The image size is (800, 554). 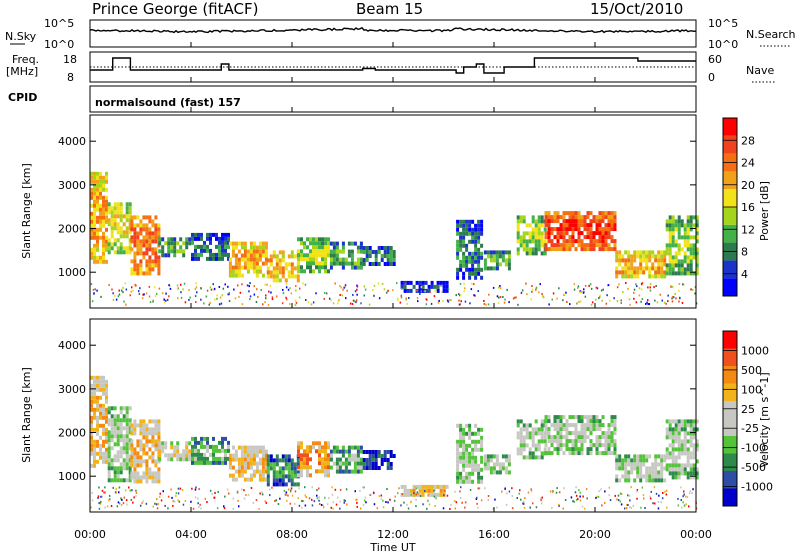 What do you see at coordinates (760, 70) in the screenshot?
I see `nave-label: Nave` at bounding box center [760, 70].